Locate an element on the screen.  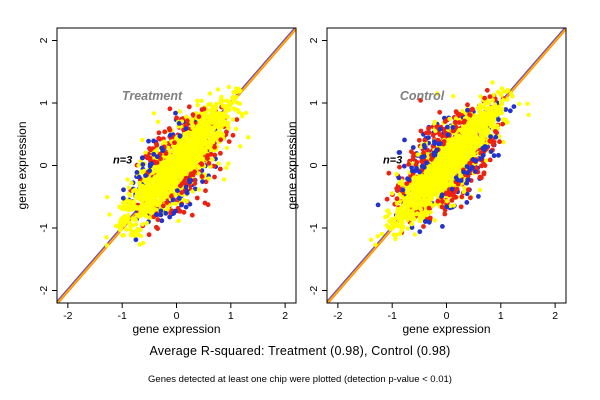
x-tick-label: -2 is located at coordinates (67, 316).